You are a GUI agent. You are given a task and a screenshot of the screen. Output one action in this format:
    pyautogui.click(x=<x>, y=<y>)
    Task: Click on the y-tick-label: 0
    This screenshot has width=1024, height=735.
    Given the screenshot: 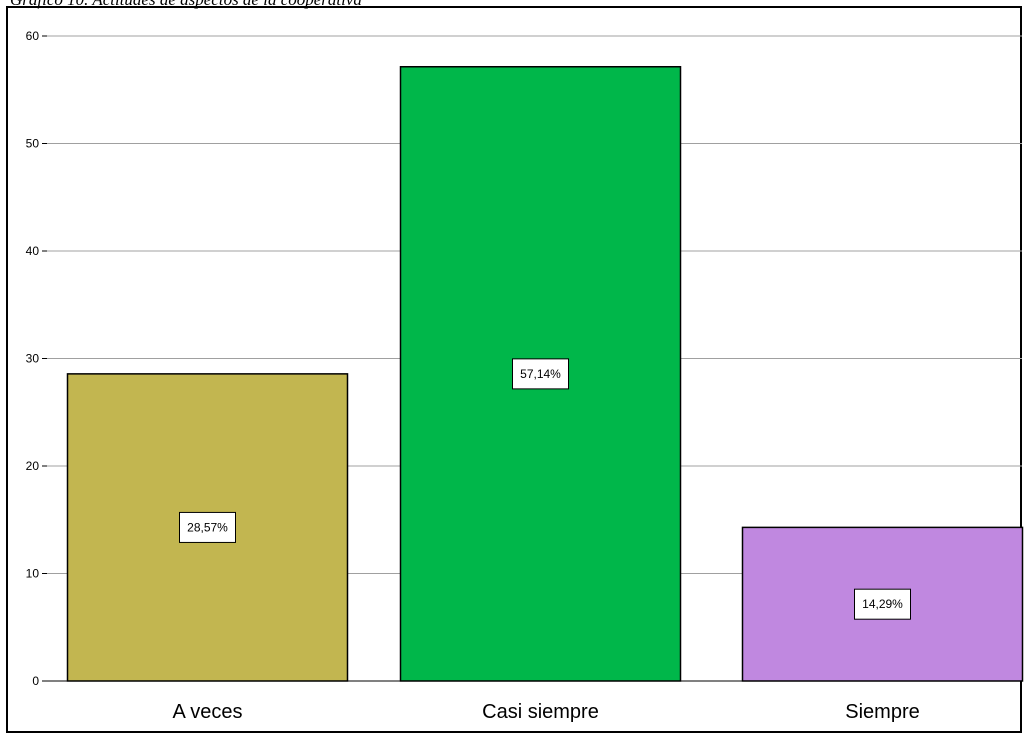 What is the action you would take?
    pyautogui.click(x=35, y=681)
    